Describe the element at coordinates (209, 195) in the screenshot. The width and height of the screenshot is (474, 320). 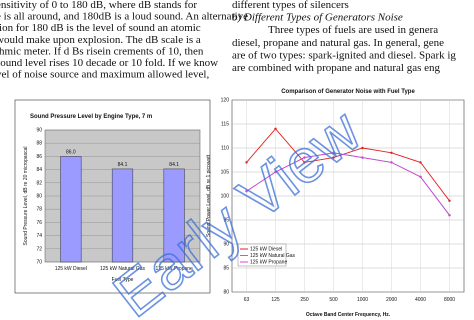
I see `y-axis-label: Sound Power Level, dB re 1 picowatt` at that location.